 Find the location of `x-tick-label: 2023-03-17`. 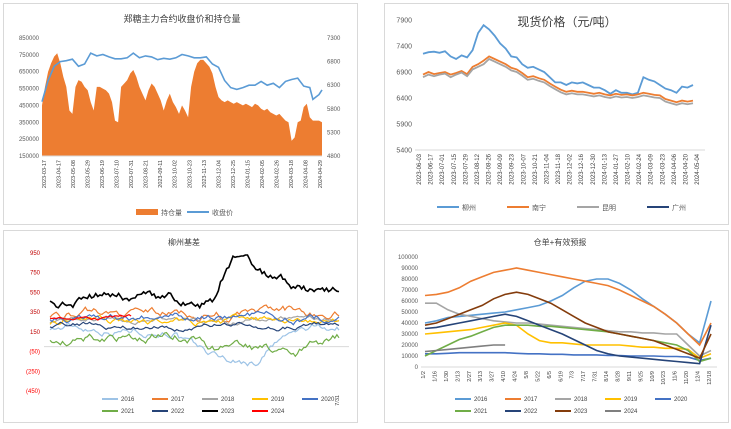

x-tick-label: 2023-03-17 is located at coordinates (45, 174).